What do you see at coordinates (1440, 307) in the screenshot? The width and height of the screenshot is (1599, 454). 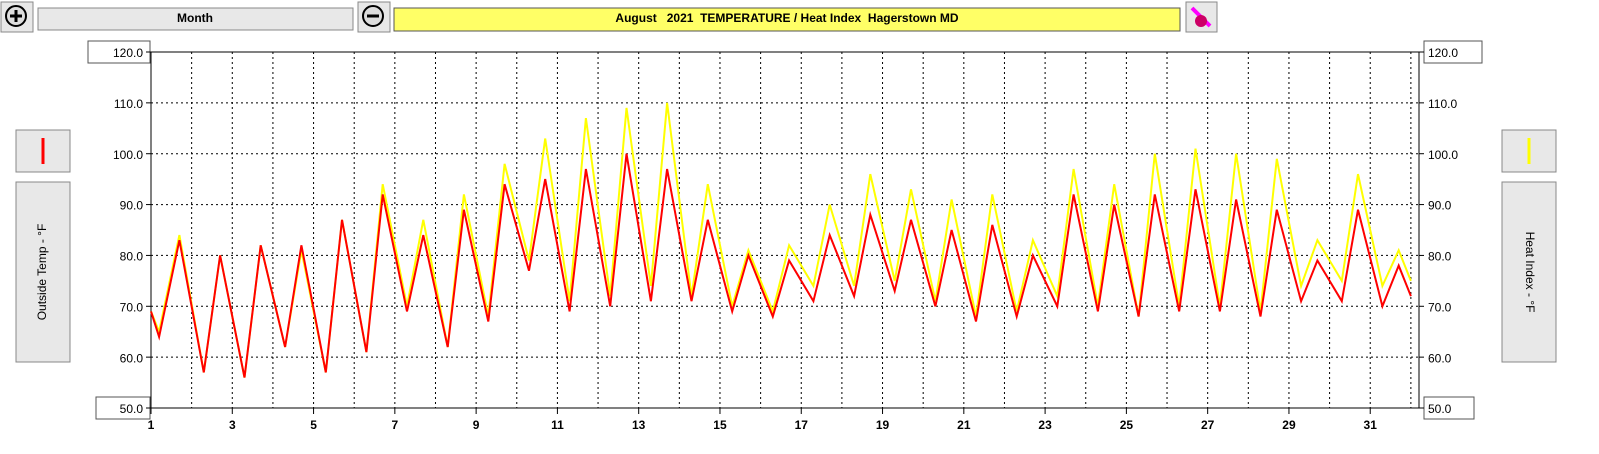 I see `y2-tick-label: 70.0` at bounding box center [1440, 307].